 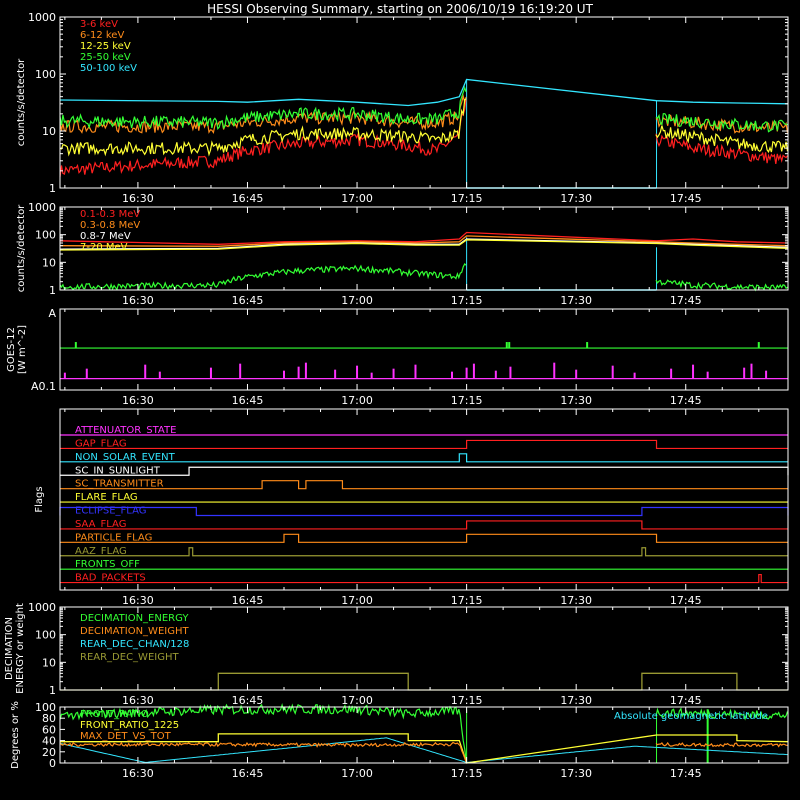 What do you see at coordinates (118, 470) in the screenshot?
I see `flag-label: SC_IN_SUNLIGHT` at bounding box center [118, 470].